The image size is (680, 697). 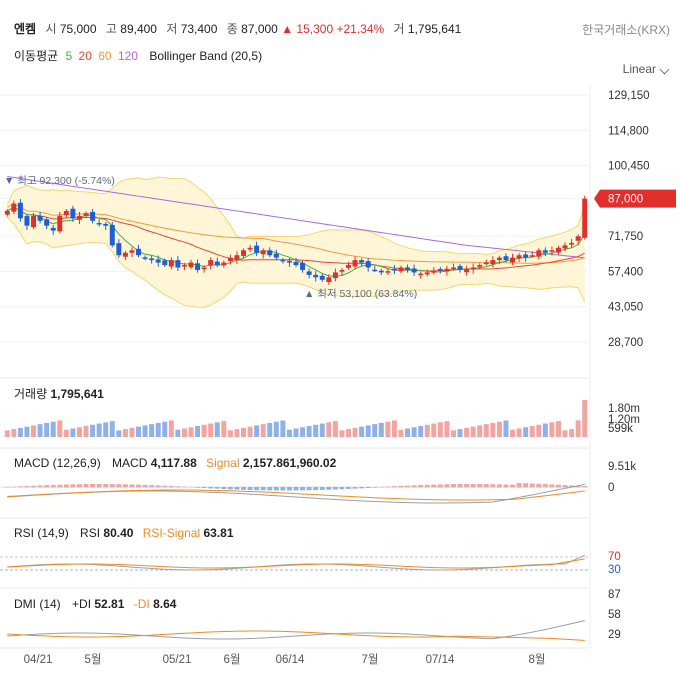 I want to click on x-axis-label: 04/21, so click(x=38, y=660).